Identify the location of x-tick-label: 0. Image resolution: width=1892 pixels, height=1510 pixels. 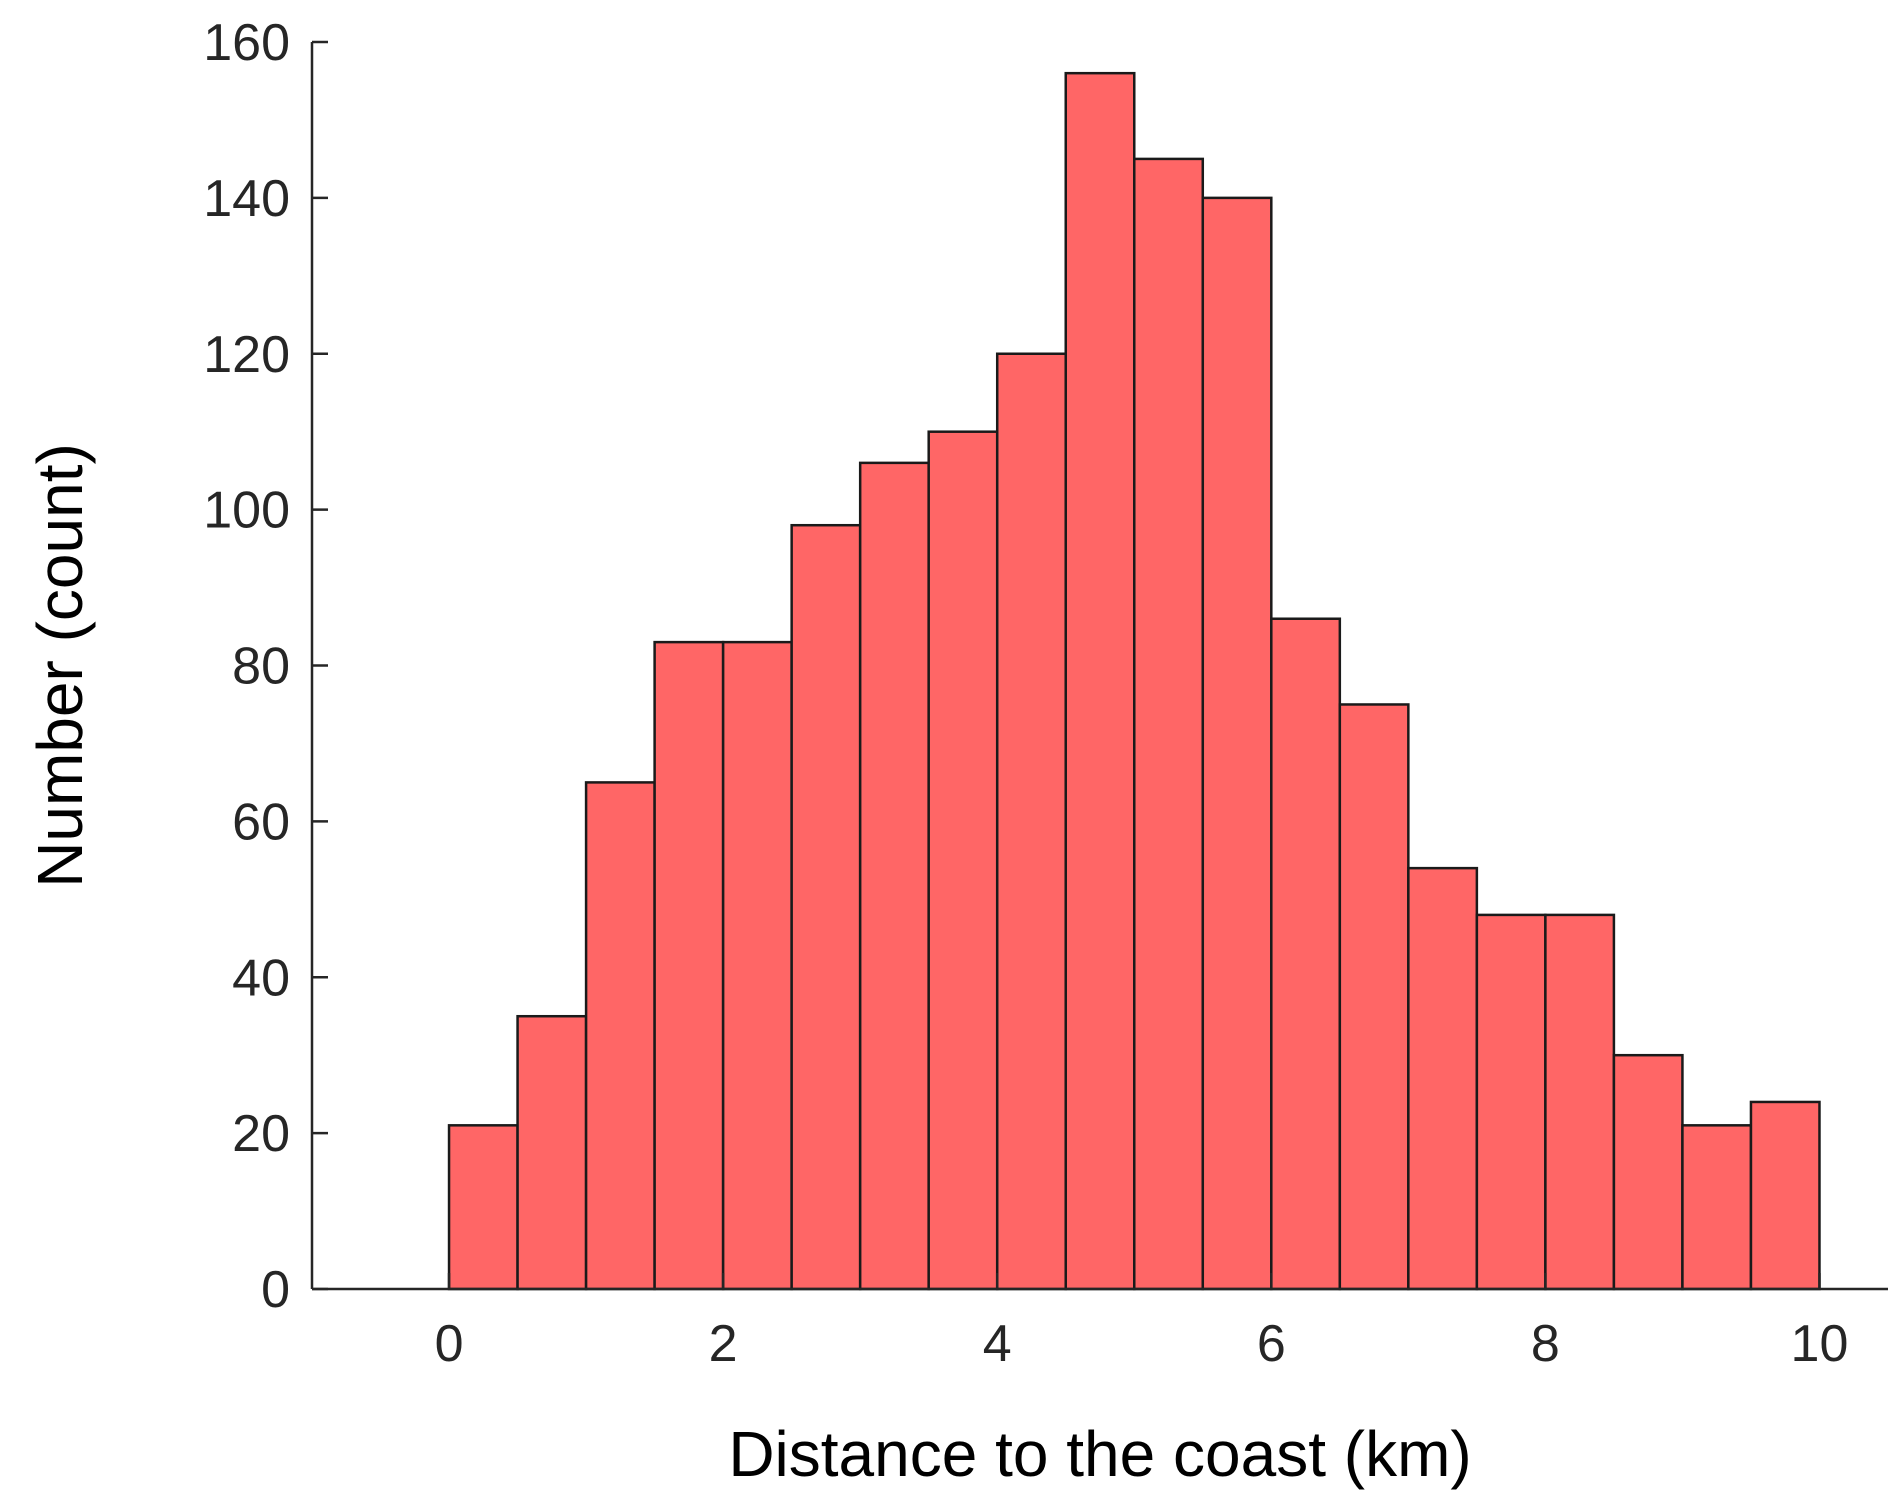
(449, 1344).